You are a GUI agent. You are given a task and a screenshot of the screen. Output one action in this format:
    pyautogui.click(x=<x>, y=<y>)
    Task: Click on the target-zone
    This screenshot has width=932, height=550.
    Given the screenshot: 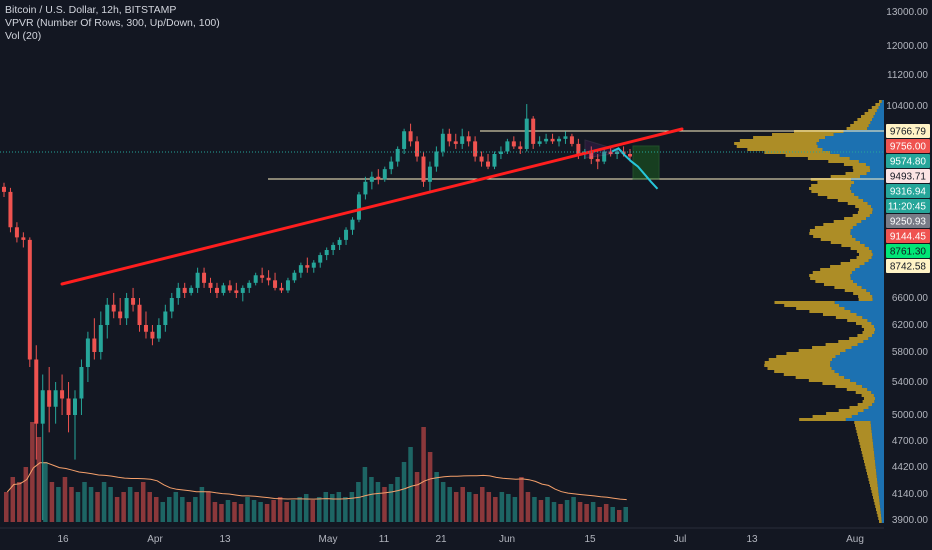 What is the action you would take?
    pyautogui.click(x=646, y=162)
    